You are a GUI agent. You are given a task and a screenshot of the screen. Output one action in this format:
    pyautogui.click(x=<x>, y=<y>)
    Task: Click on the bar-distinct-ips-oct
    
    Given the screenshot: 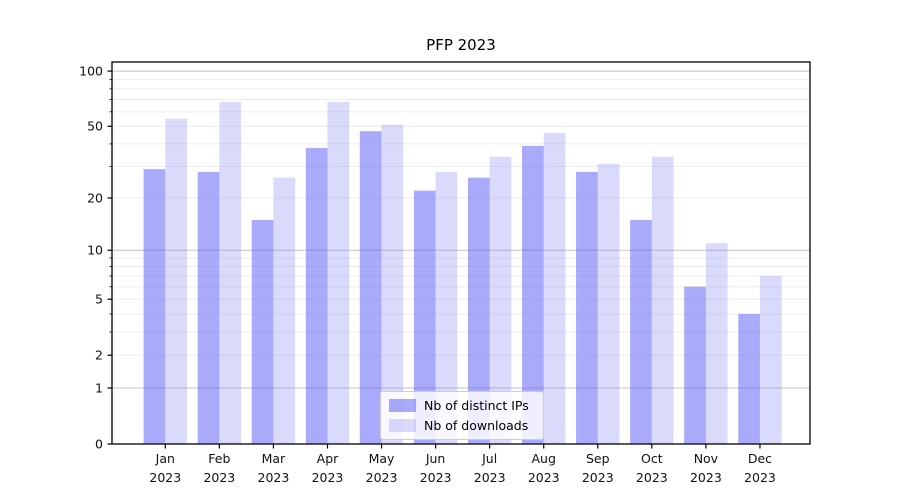 What is the action you would take?
    pyautogui.click(x=641, y=331)
    